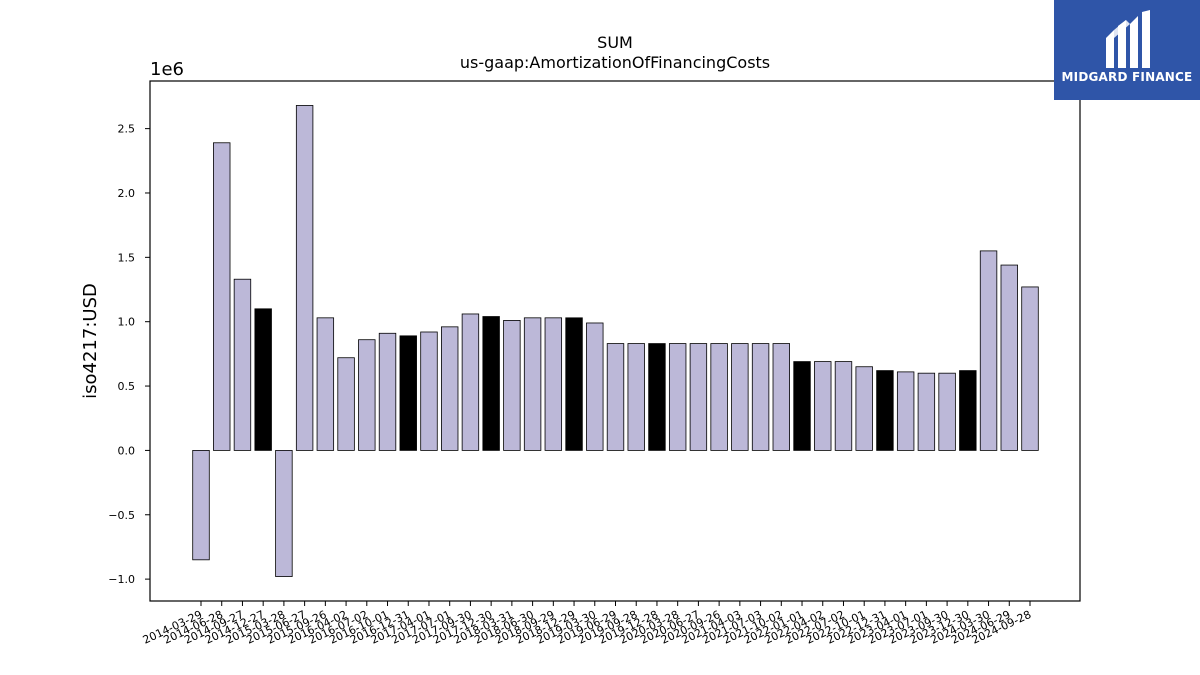 The height and width of the screenshot is (675, 1200). What do you see at coordinates (90, 341) in the screenshot?
I see `y-axis-label: iso4217:USD` at bounding box center [90, 341].